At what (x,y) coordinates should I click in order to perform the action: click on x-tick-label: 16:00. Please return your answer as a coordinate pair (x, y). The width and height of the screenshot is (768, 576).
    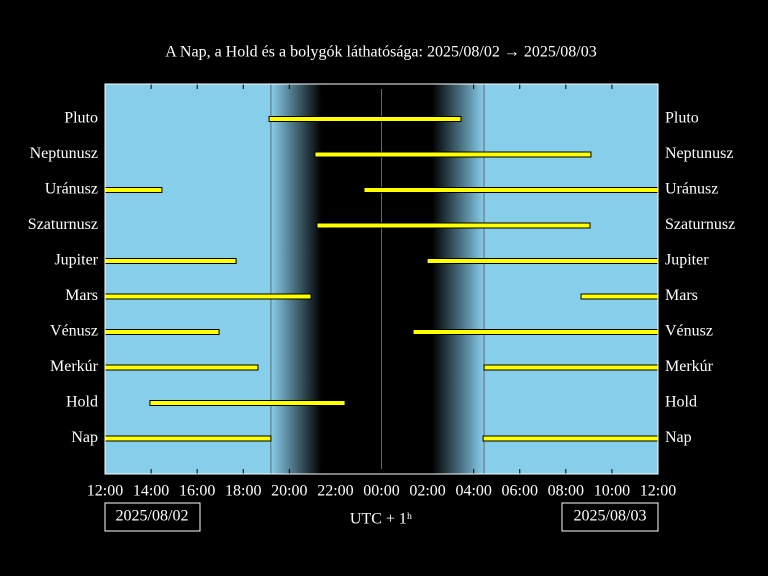
    Looking at the image, I should click on (197, 491).